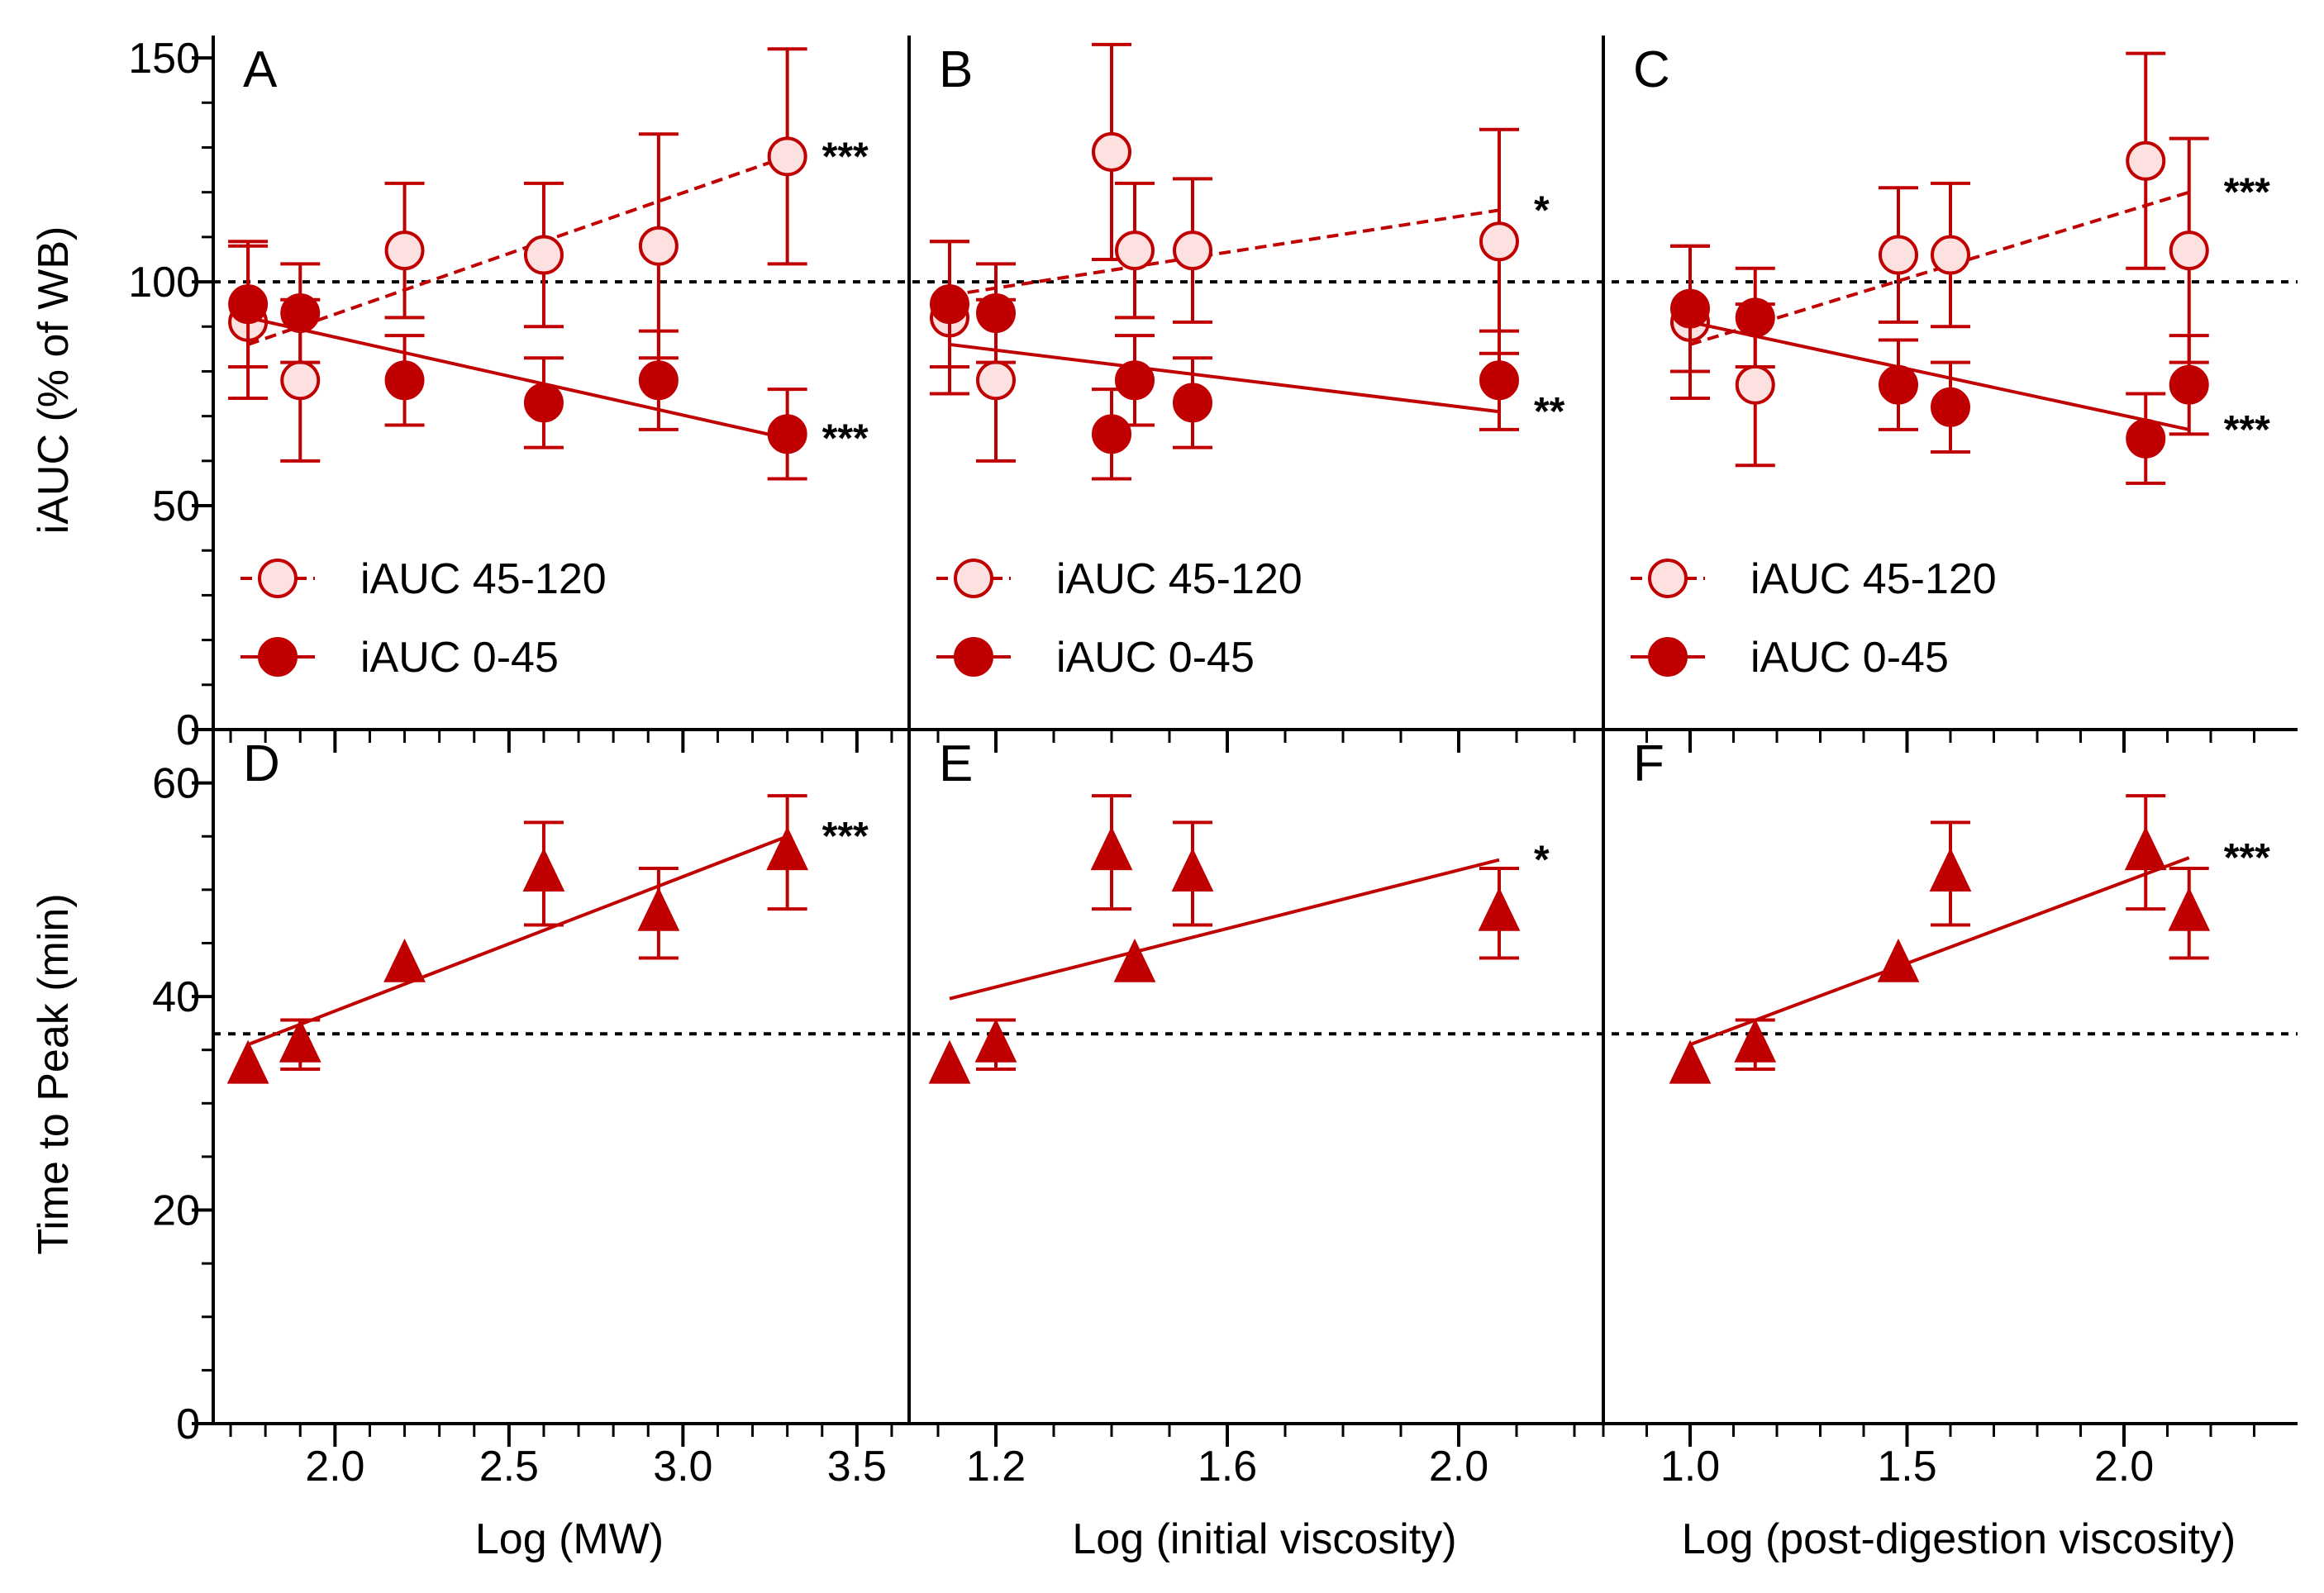  I want to click on y-axis-label-top: iAUC (% of WB), so click(54, 380).